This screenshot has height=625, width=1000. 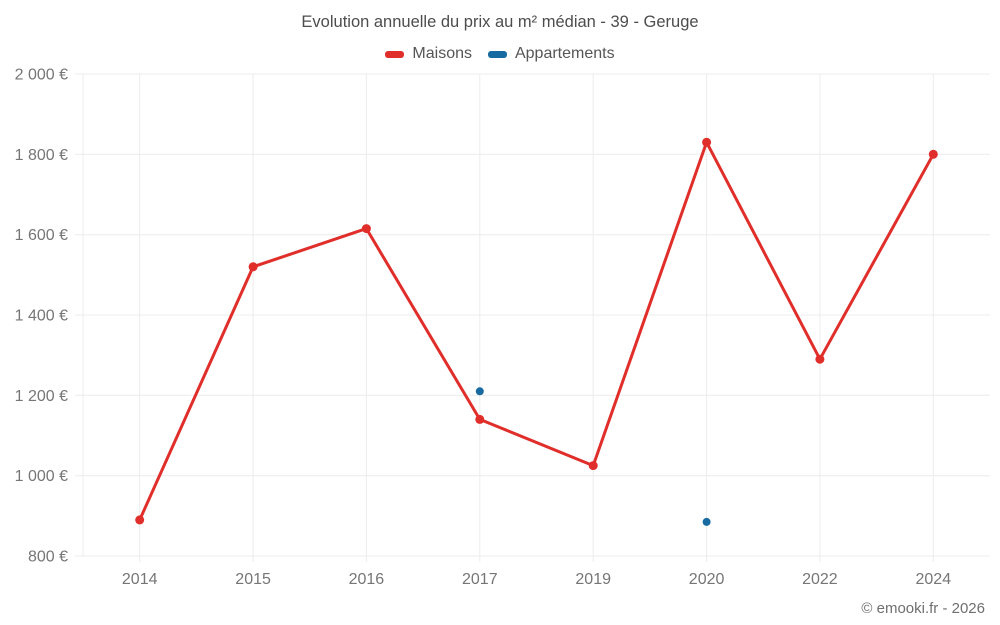 What do you see at coordinates (140, 579) in the screenshot?
I see `x-tick-label: 2014` at bounding box center [140, 579].